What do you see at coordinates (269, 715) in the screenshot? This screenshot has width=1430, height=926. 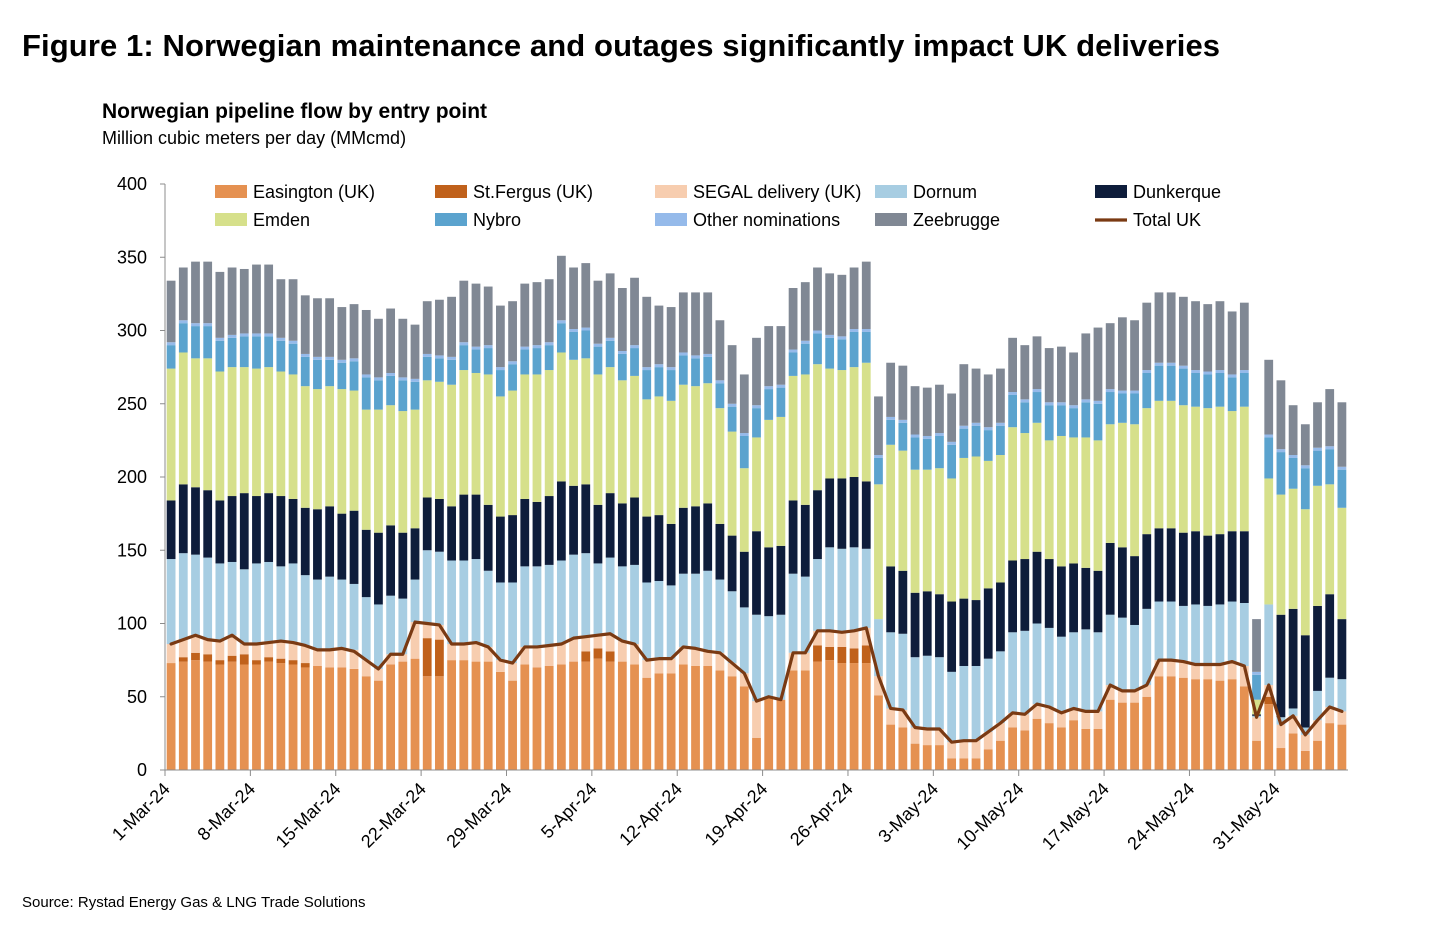 I see `bar-segment-easington-uk--day-9` at bounding box center [269, 715].